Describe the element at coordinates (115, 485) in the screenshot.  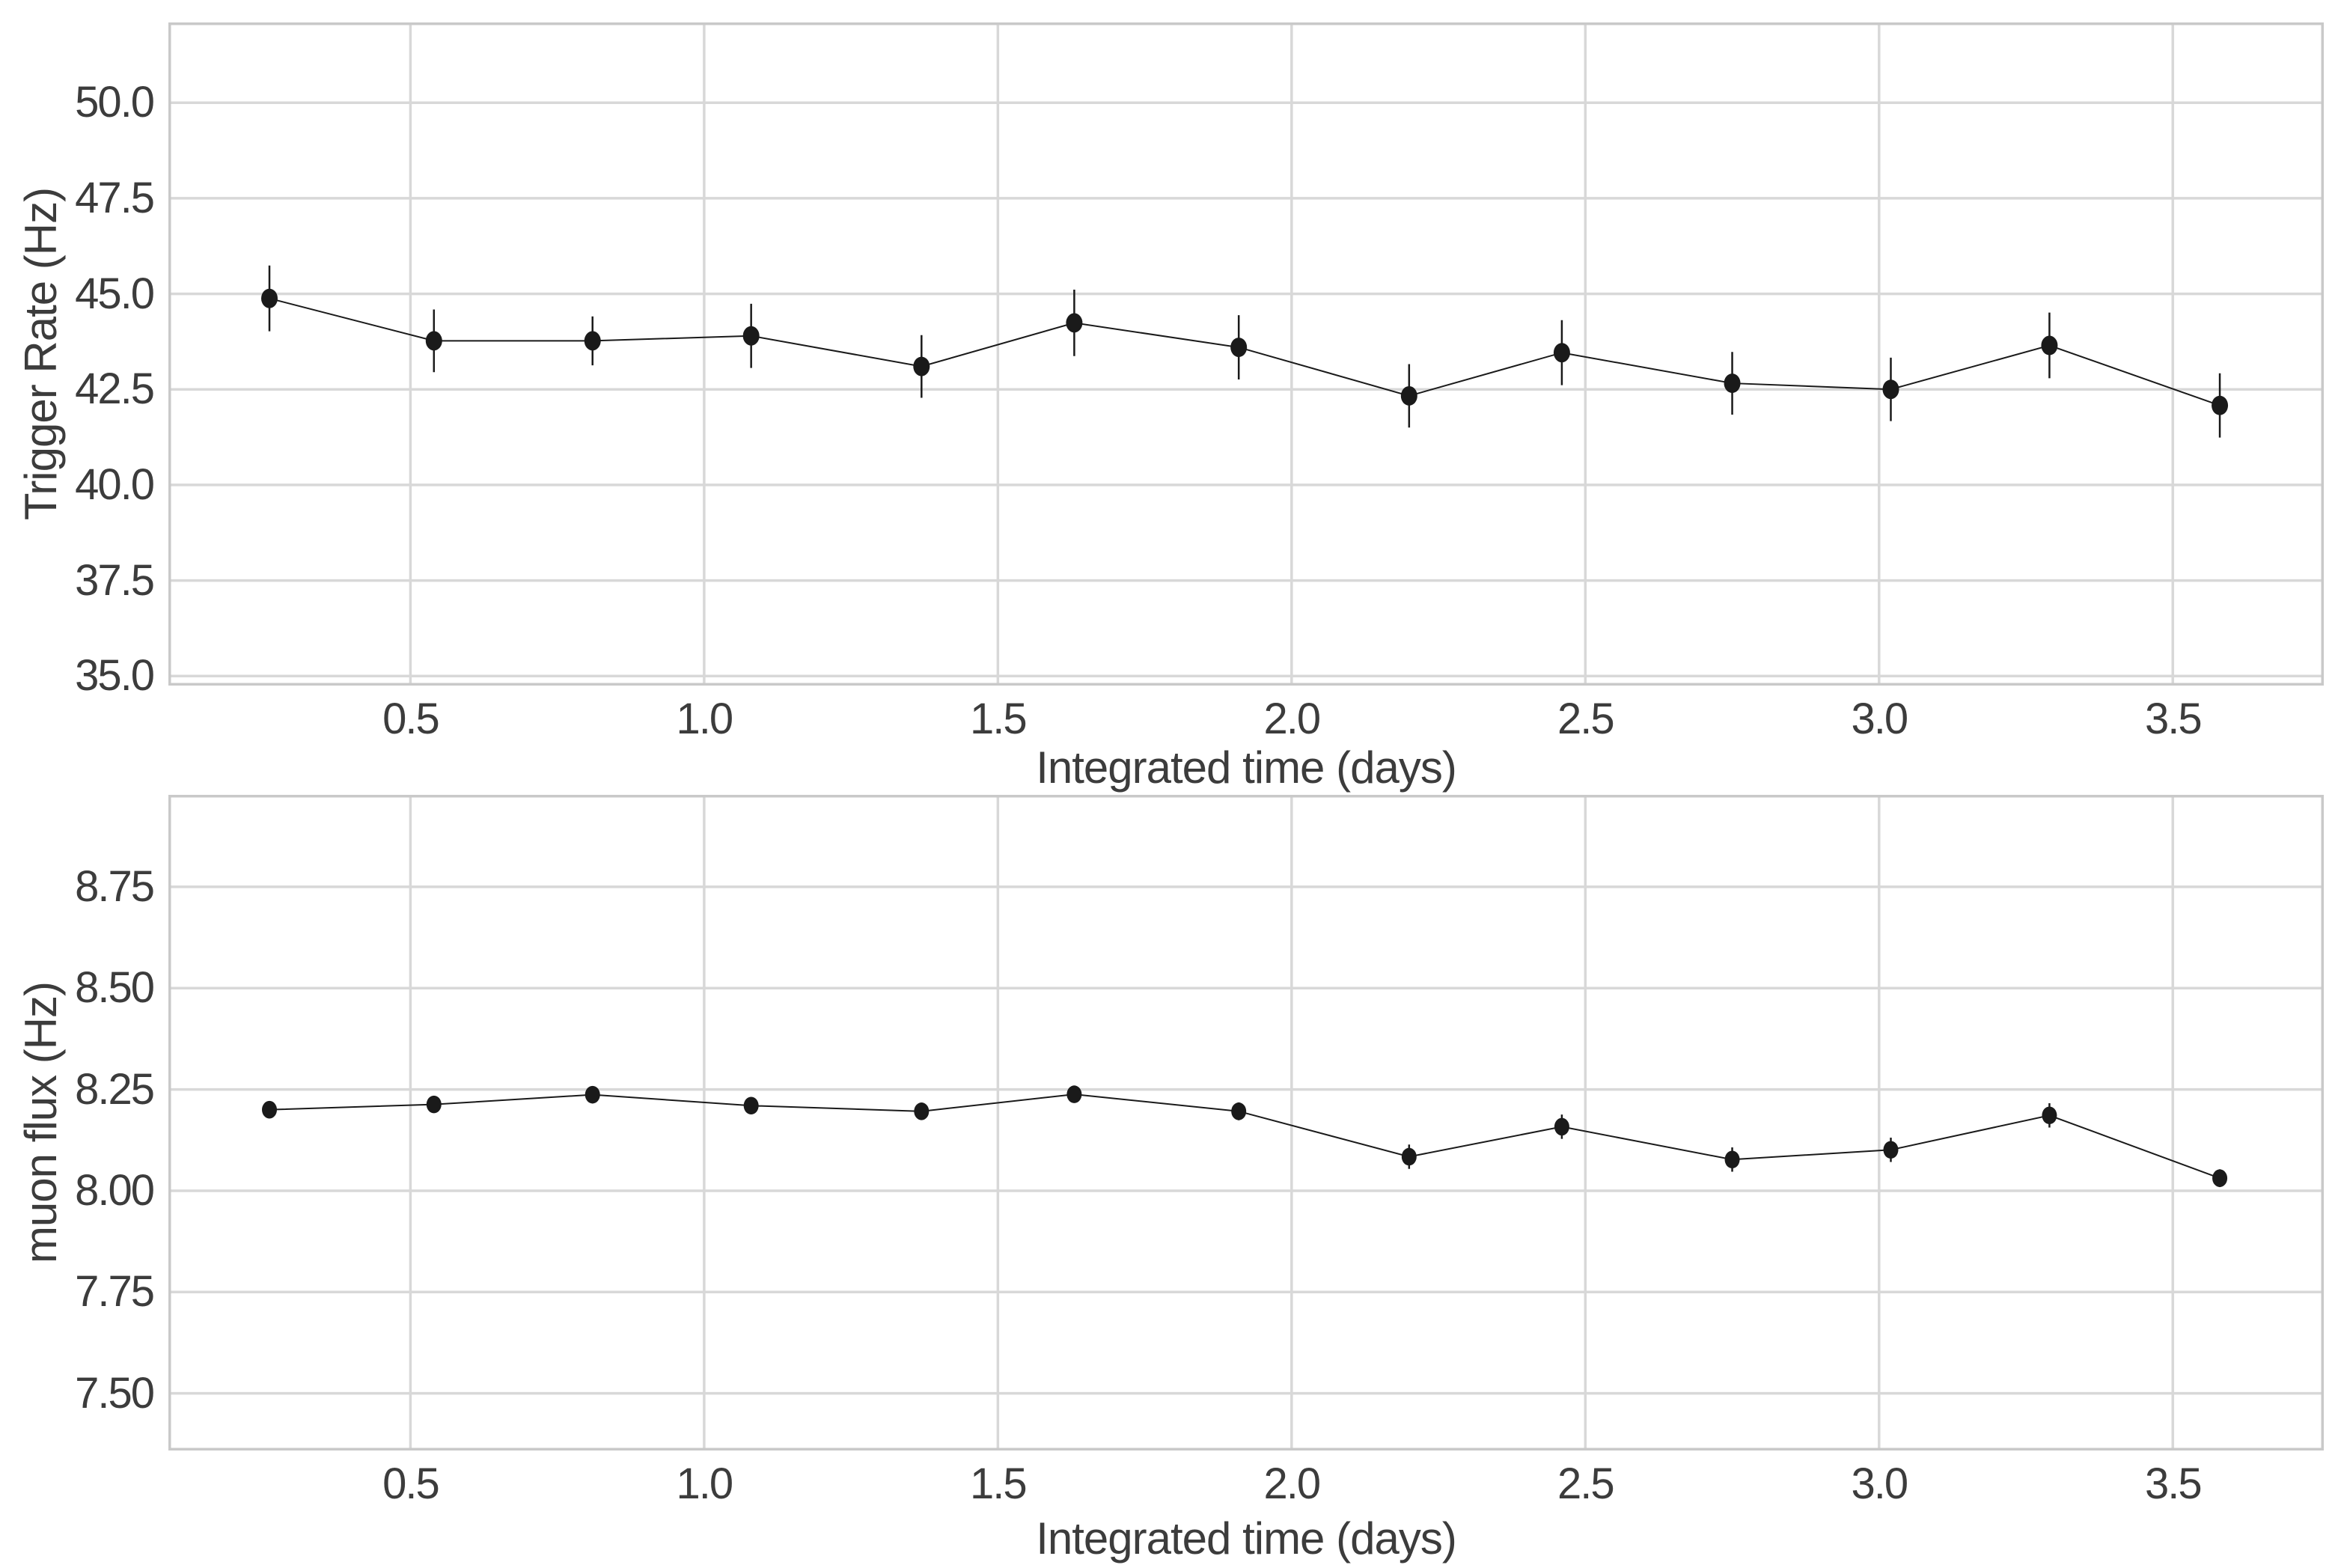
I see `y-tick-label: 40.0` at that location.